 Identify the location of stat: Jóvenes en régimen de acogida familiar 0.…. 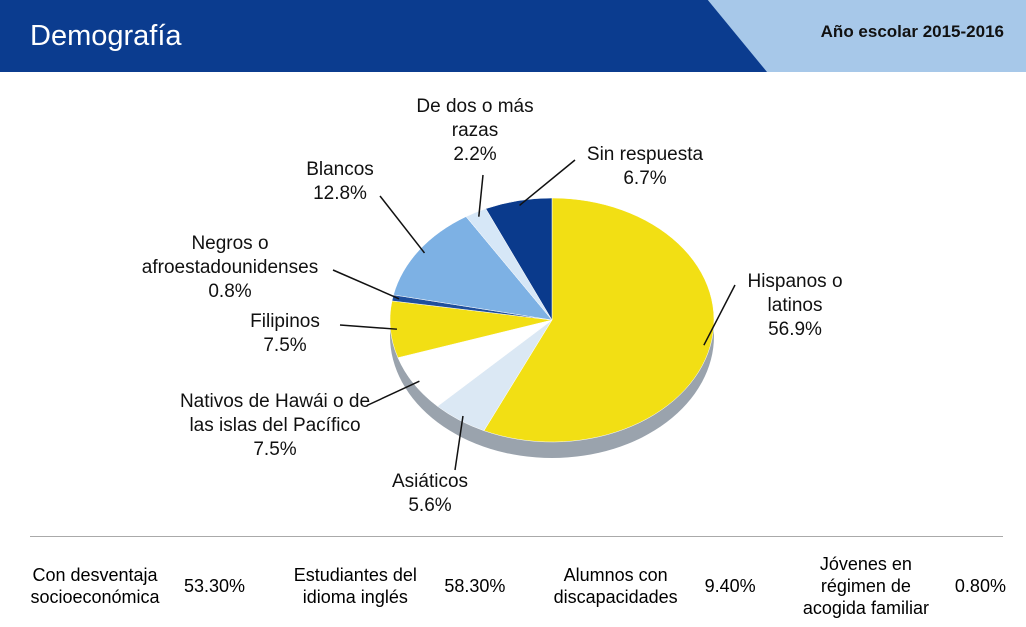
(898, 586).